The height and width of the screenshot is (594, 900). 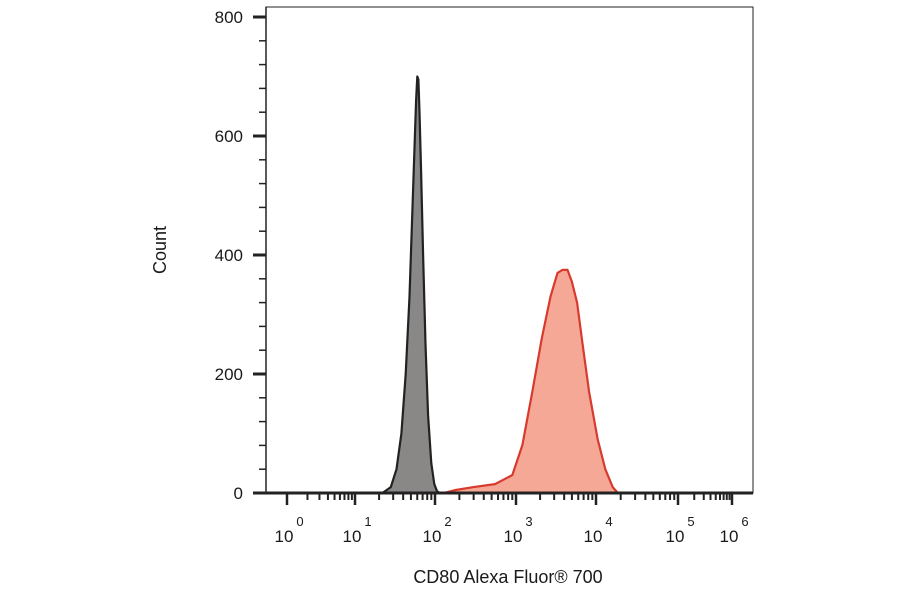 What do you see at coordinates (238, 493) in the screenshot?
I see `y-tick-label: 0` at bounding box center [238, 493].